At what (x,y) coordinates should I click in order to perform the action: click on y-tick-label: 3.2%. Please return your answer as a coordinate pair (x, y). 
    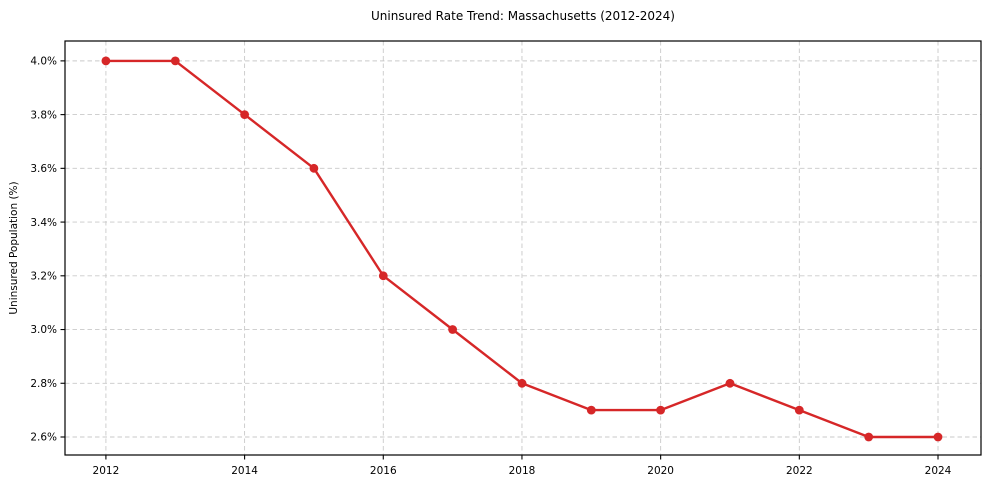
    Looking at the image, I should click on (43, 277).